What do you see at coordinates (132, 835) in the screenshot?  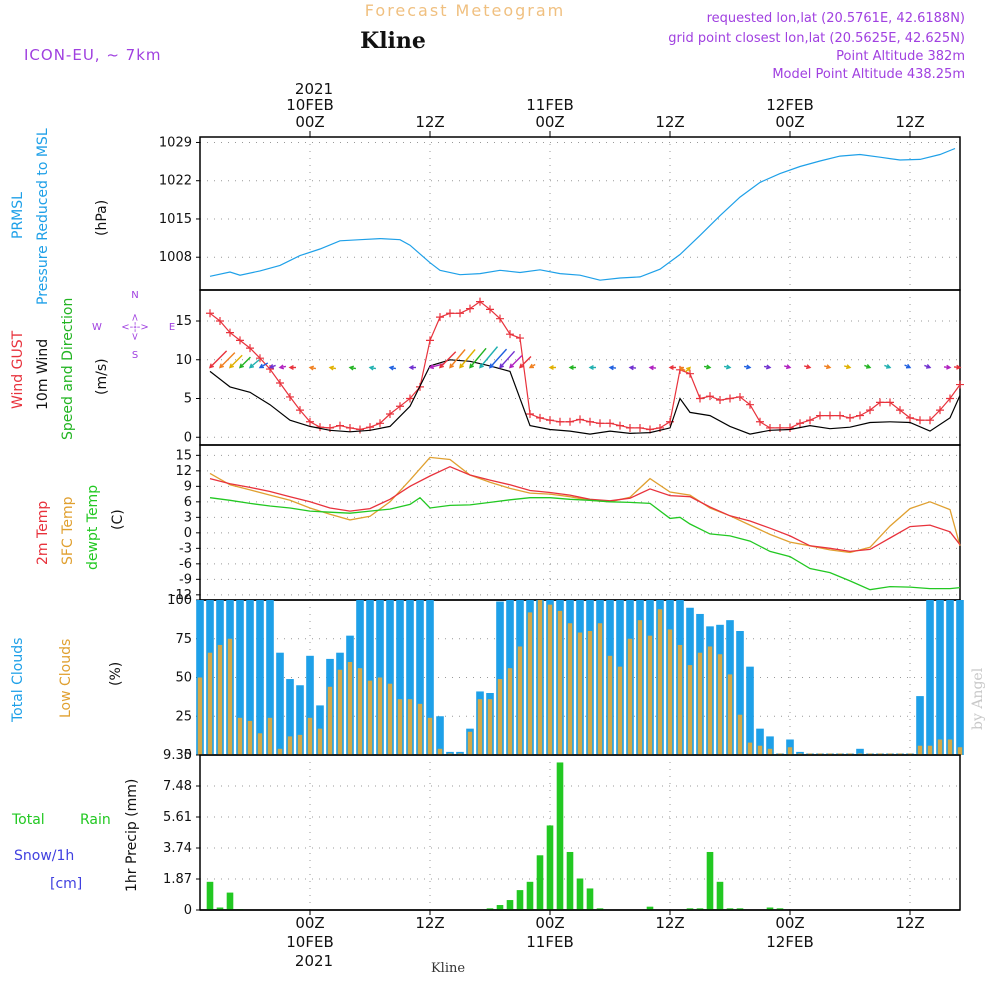 I see `precip-unit: 1hr Precip (mm)` at bounding box center [132, 835].